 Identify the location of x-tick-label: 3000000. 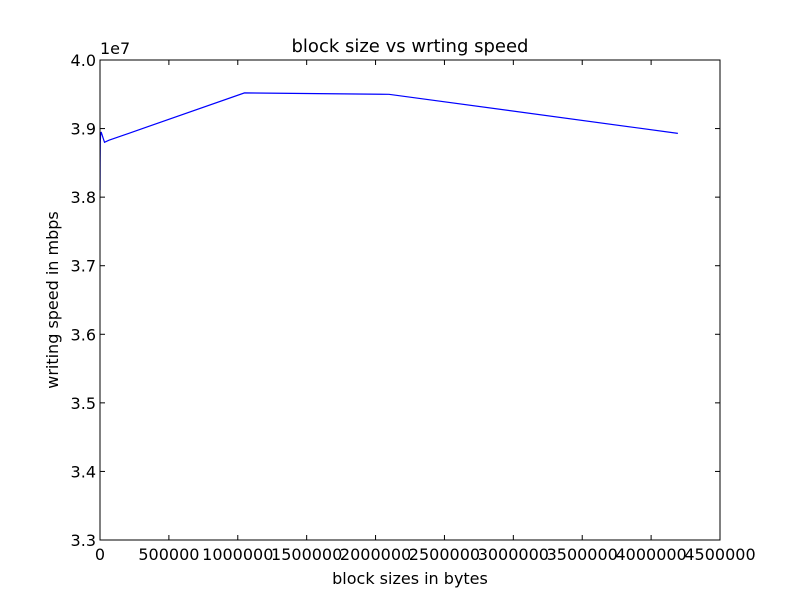
(513, 554).